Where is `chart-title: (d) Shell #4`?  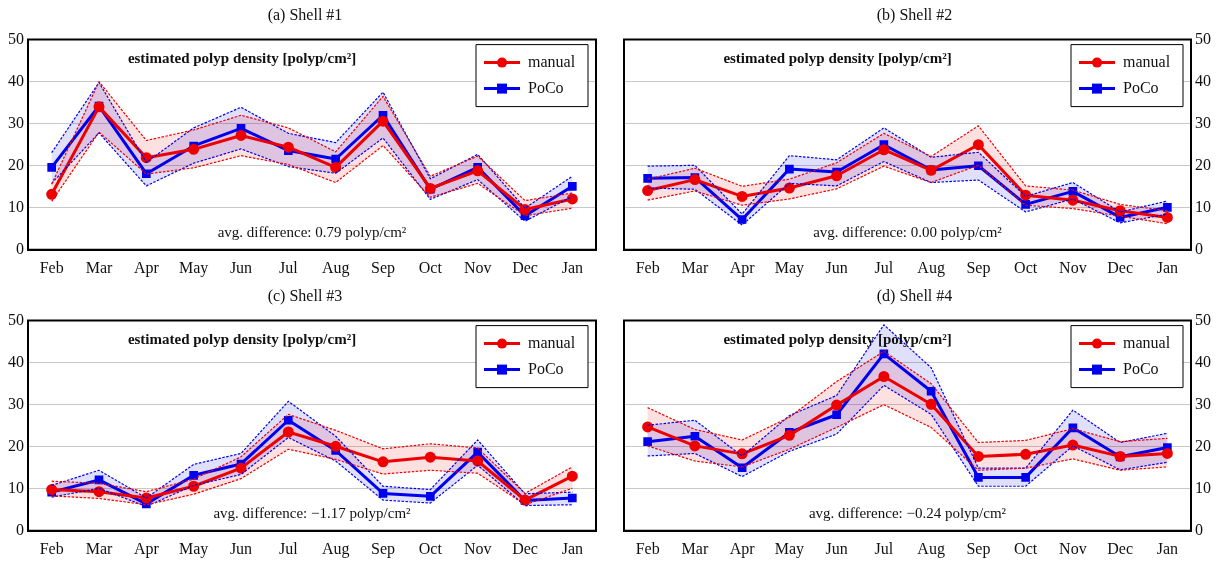
chart-title: (d) Shell #4 is located at coordinates (914, 296).